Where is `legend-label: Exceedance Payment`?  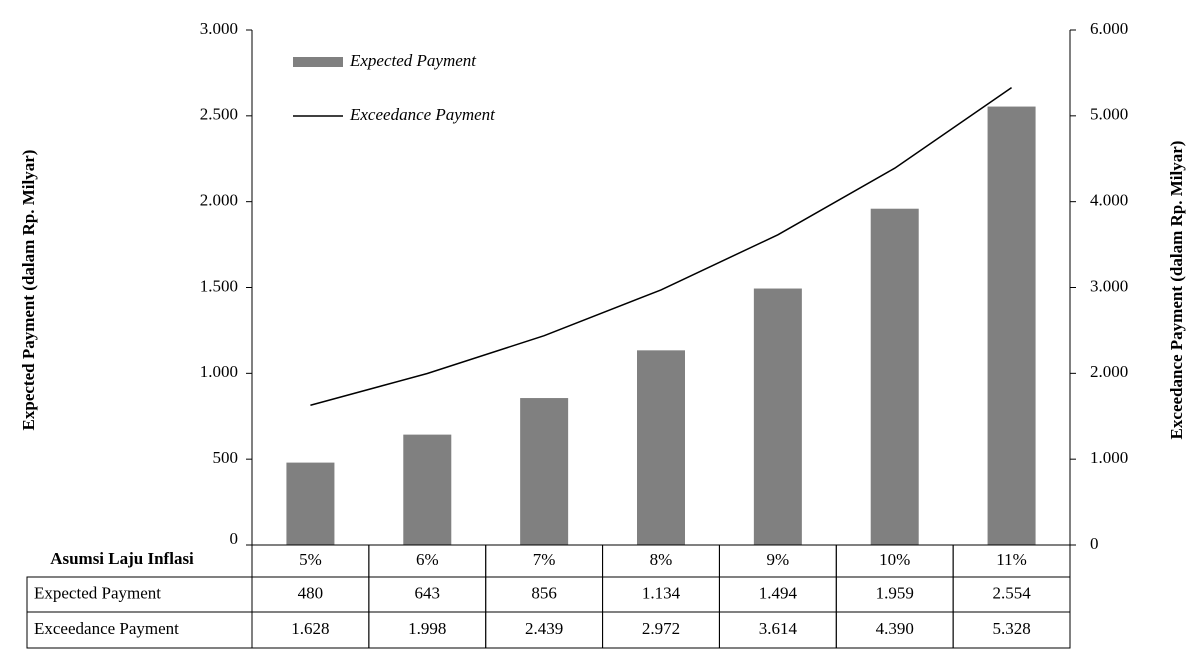
legend-label: Exceedance Payment is located at coordinates (422, 114).